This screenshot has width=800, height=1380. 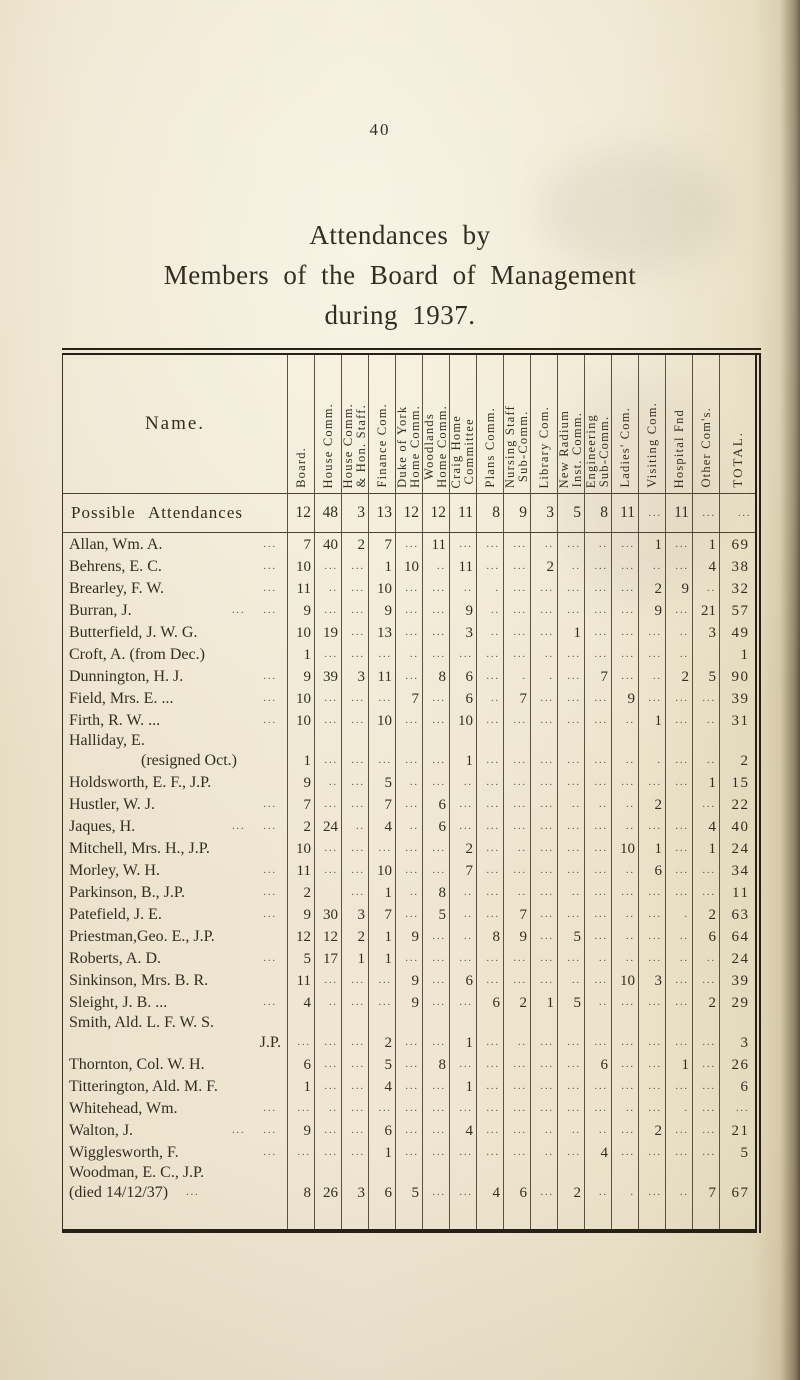 I want to click on member-name-line2: J.P., so click(x=175, y=1043).